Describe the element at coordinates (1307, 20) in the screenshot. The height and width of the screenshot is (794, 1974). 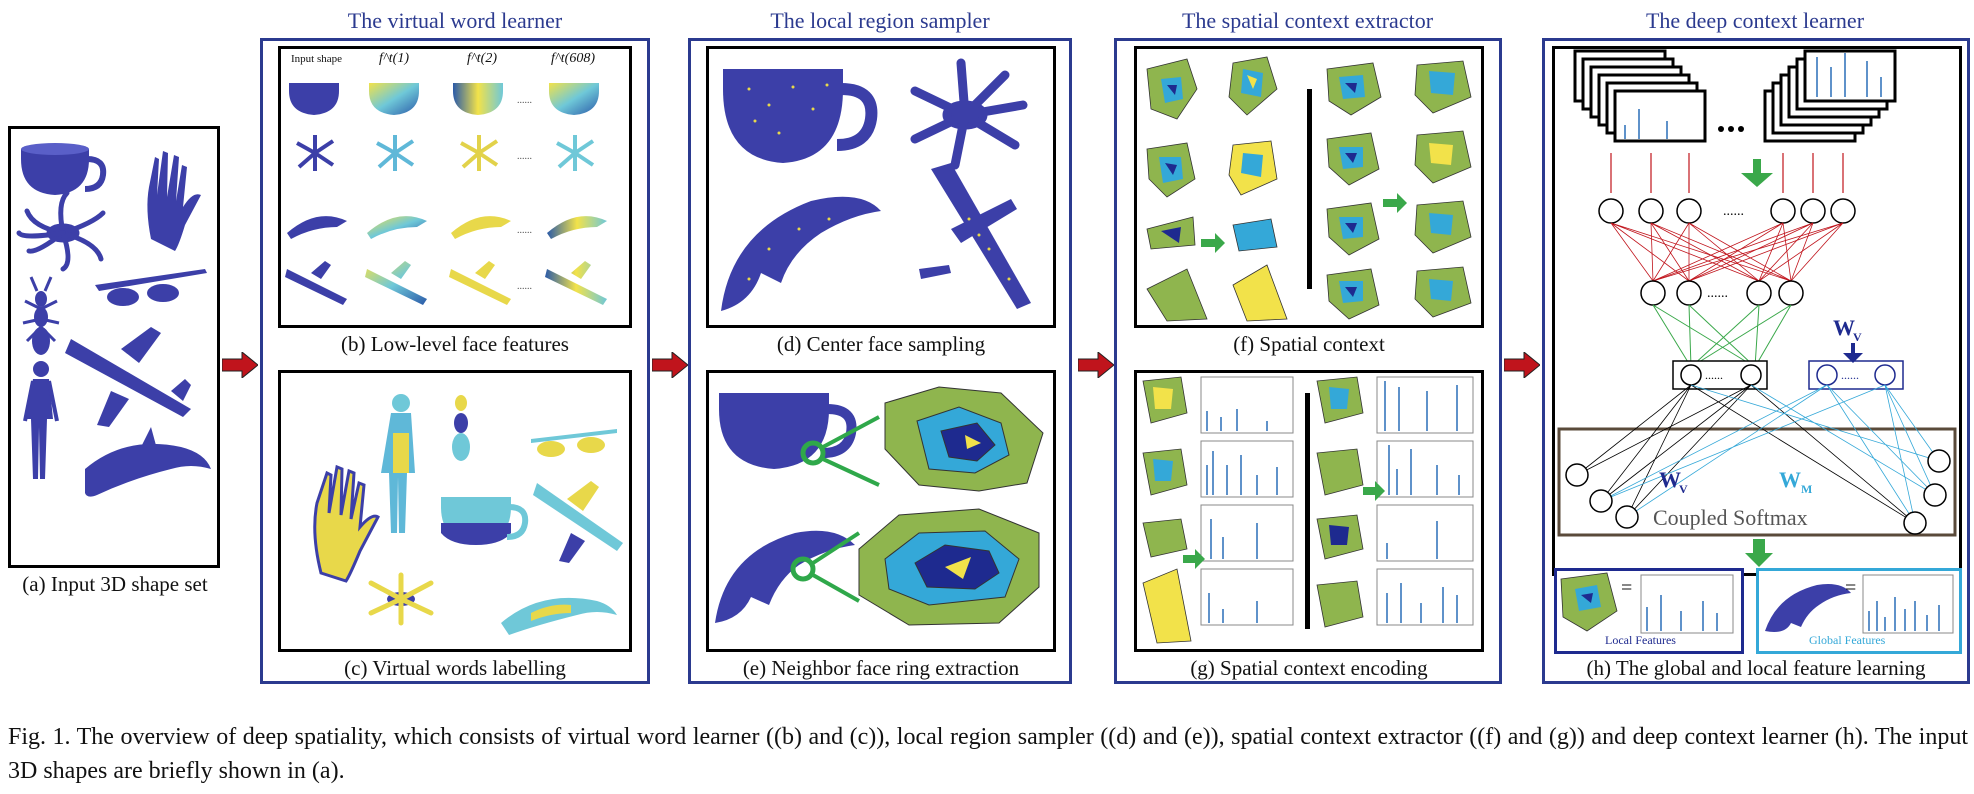
I see `stage-title-spatial-context-extractor: The spatial context extractor` at that location.